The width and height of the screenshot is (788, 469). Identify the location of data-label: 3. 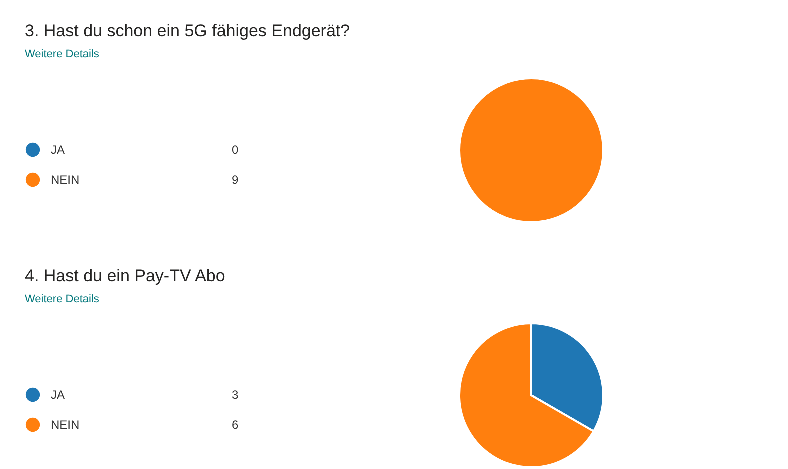
(235, 395).